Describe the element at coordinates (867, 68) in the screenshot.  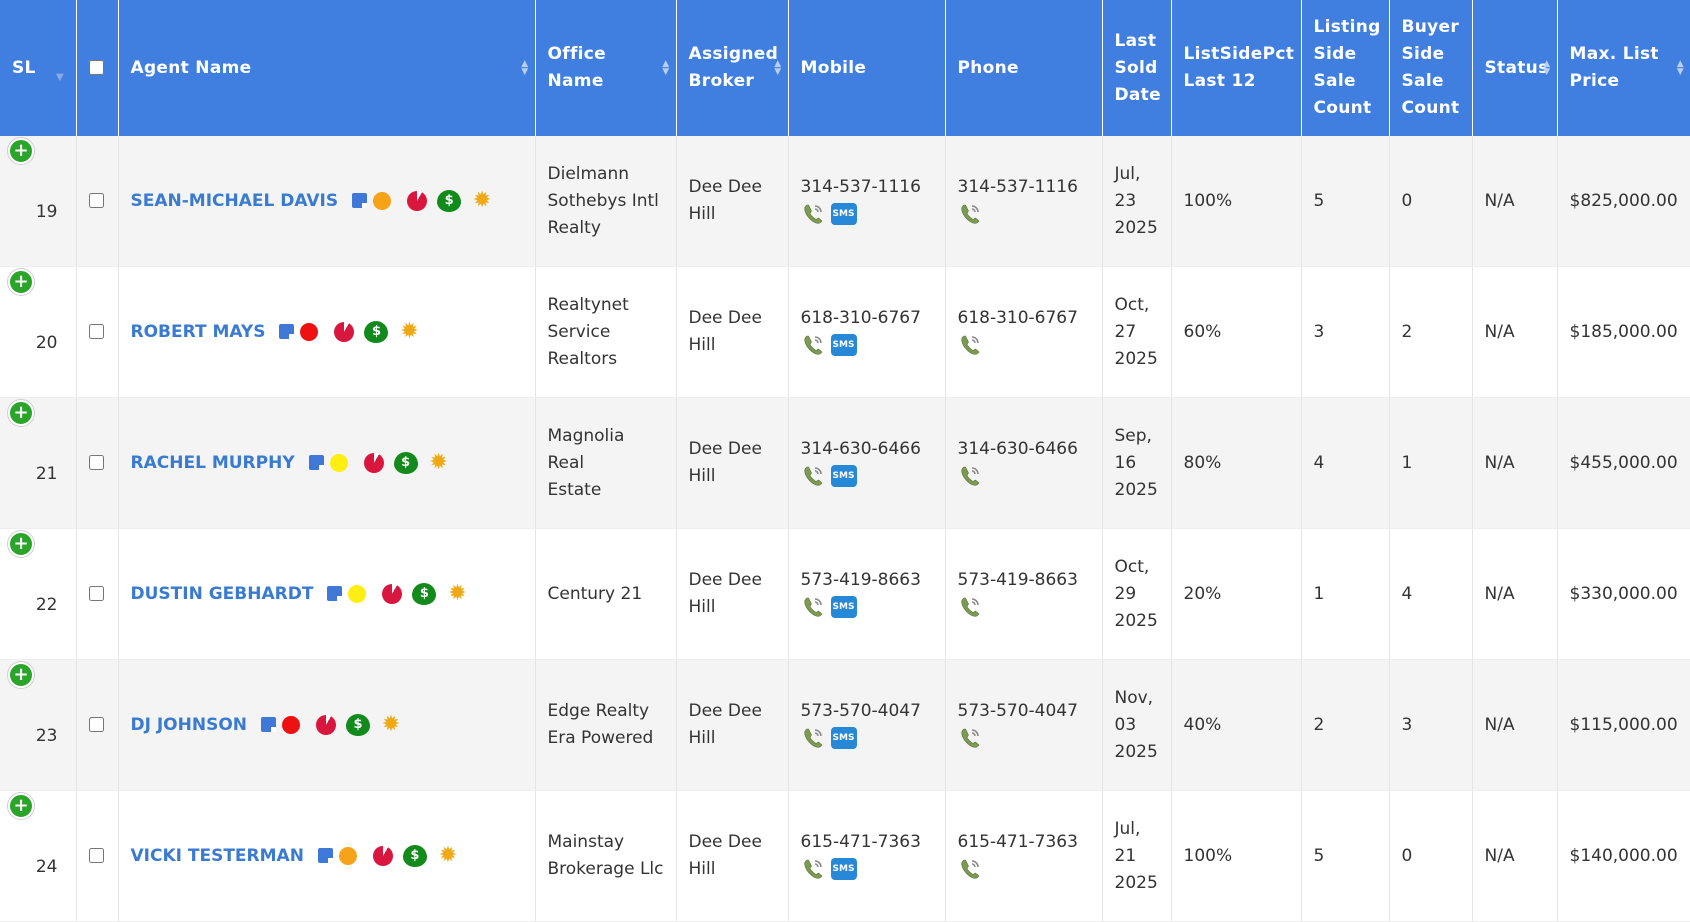
I see `col-mobile: Mobile` at that location.